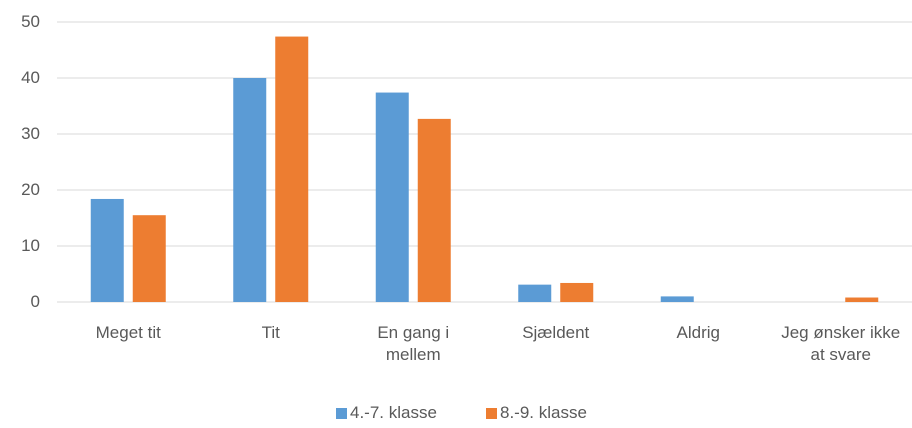 The width and height of the screenshot is (912, 428). I want to click on x-tick-label: Jeg ønsker ikke at svare, so click(841, 343).